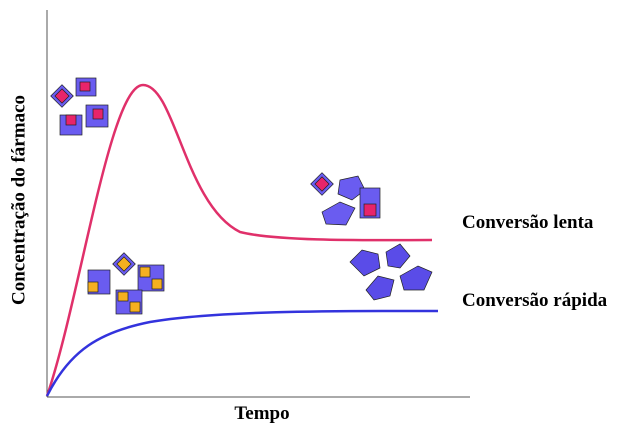 The height and width of the screenshot is (429, 642). What do you see at coordinates (242, 353) in the screenshot?
I see `fast-curve` at bounding box center [242, 353].